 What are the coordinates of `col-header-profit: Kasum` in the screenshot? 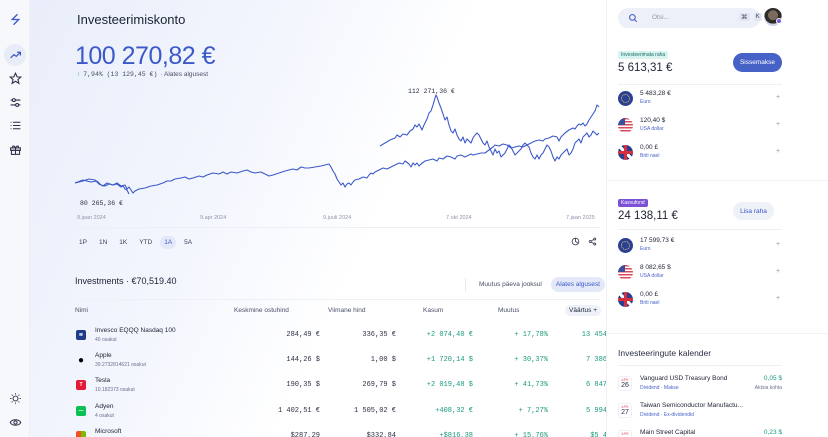 It's located at (433, 310).